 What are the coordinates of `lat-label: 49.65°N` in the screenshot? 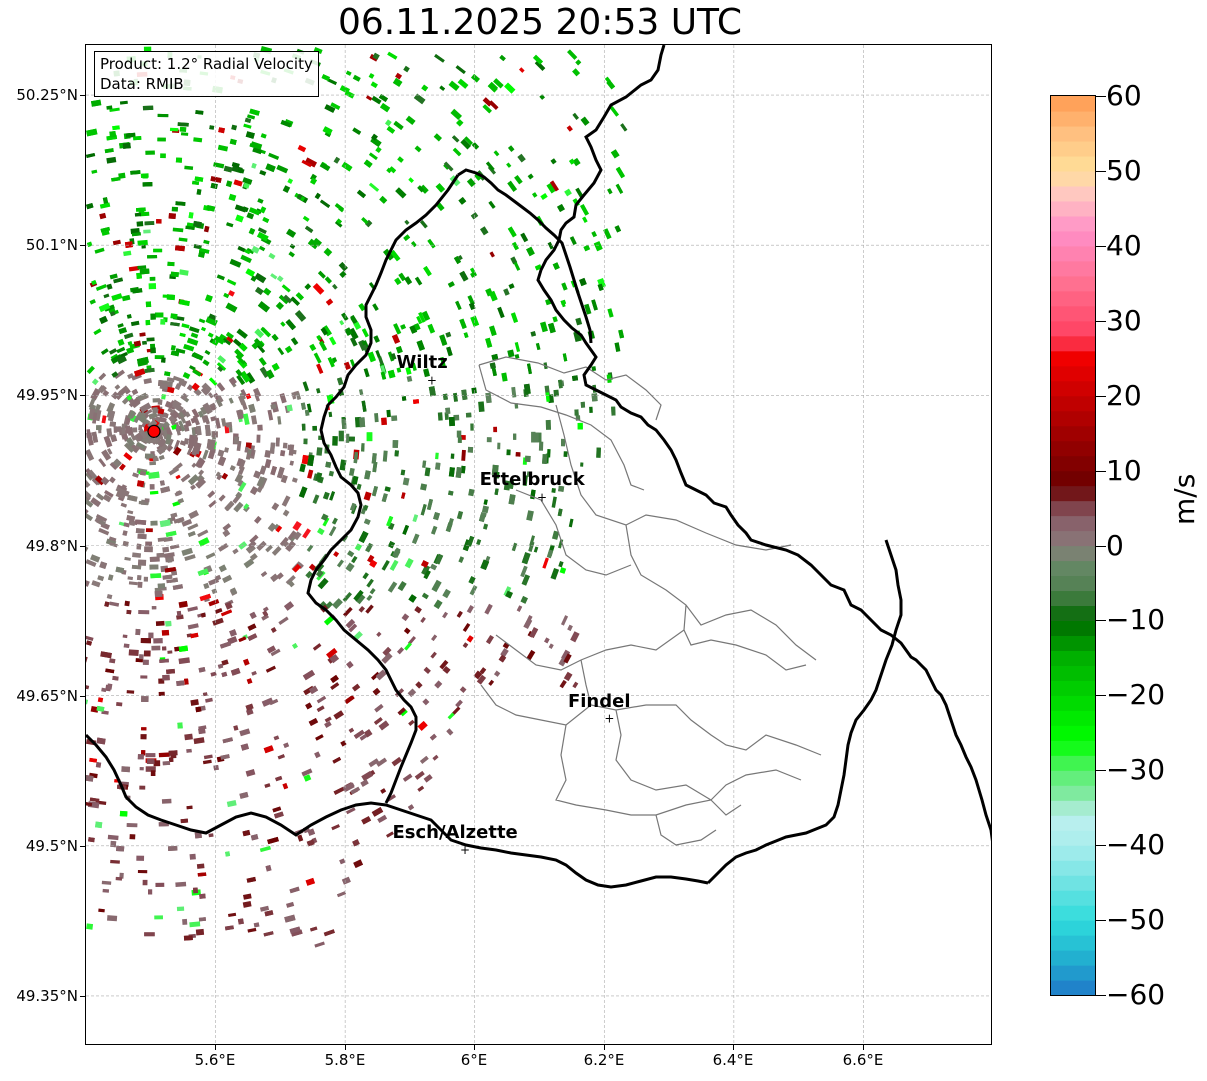 It's located at (47, 696).